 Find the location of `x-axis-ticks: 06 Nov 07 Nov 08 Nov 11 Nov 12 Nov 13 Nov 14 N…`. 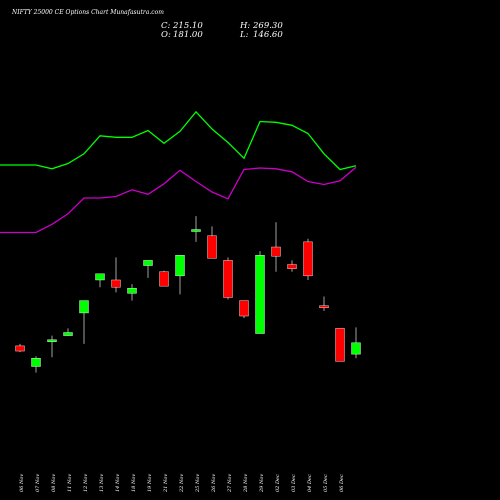

x-axis-ticks: 06 Nov 07 Nov 08 Nov 11 Nov 12 Nov 13 Nov 14 N… is located at coordinates (182, 483).